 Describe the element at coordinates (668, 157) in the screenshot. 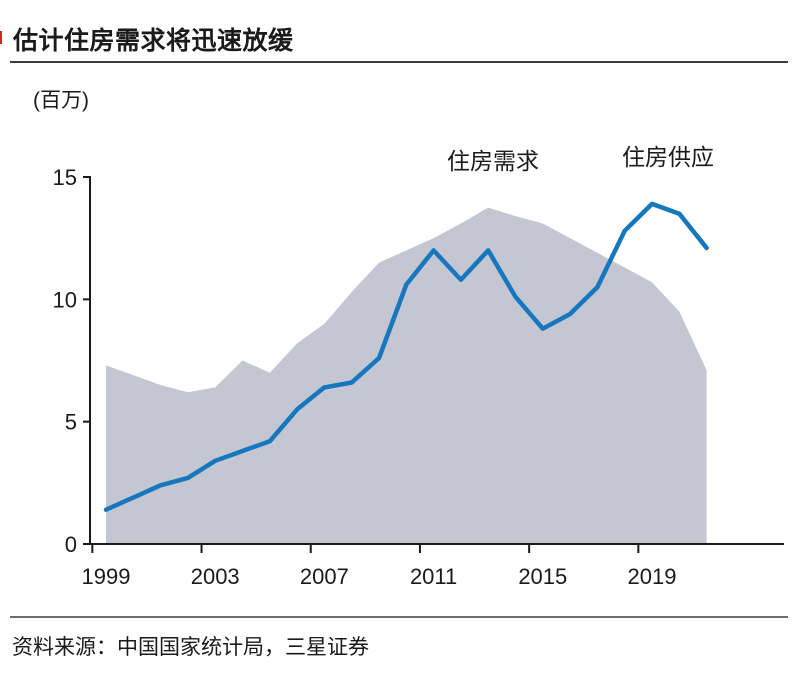

I see `supply-series-label: 住房供应` at that location.